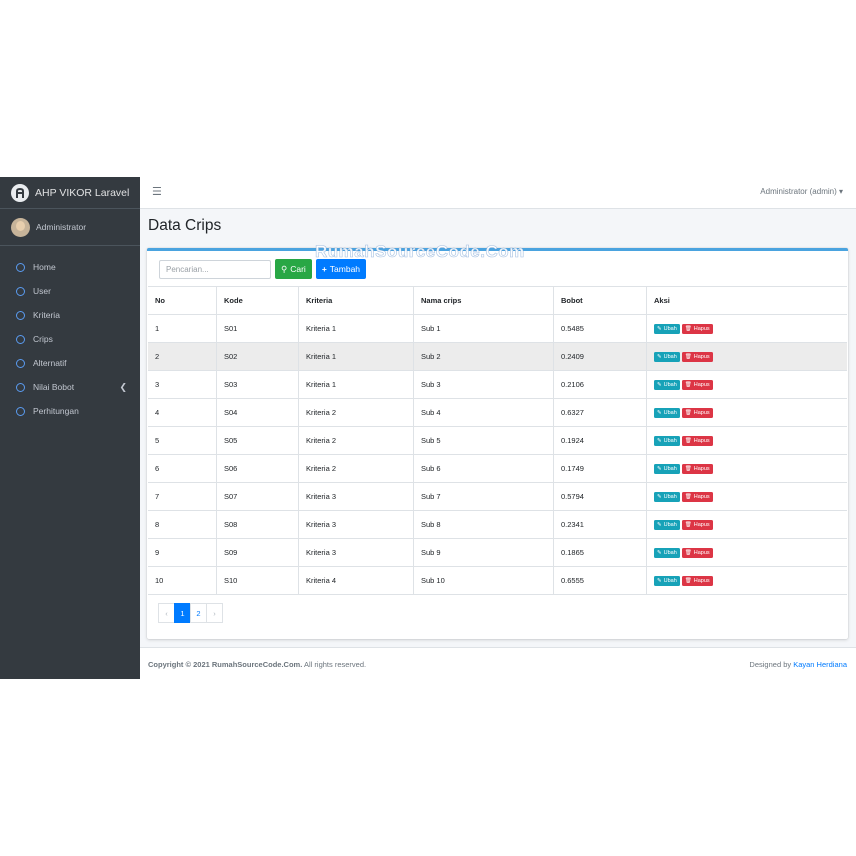  What do you see at coordinates (298, 269) in the screenshot?
I see `search-button-label: Cari` at bounding box center [298, 269].